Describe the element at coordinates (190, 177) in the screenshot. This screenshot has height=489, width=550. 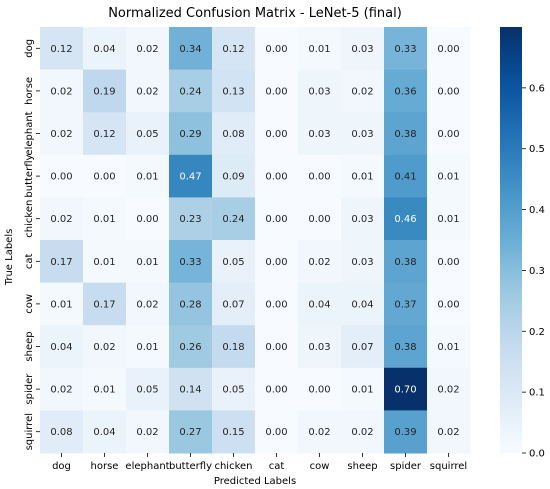
I see `cell-value-label: 0.47` at that location.